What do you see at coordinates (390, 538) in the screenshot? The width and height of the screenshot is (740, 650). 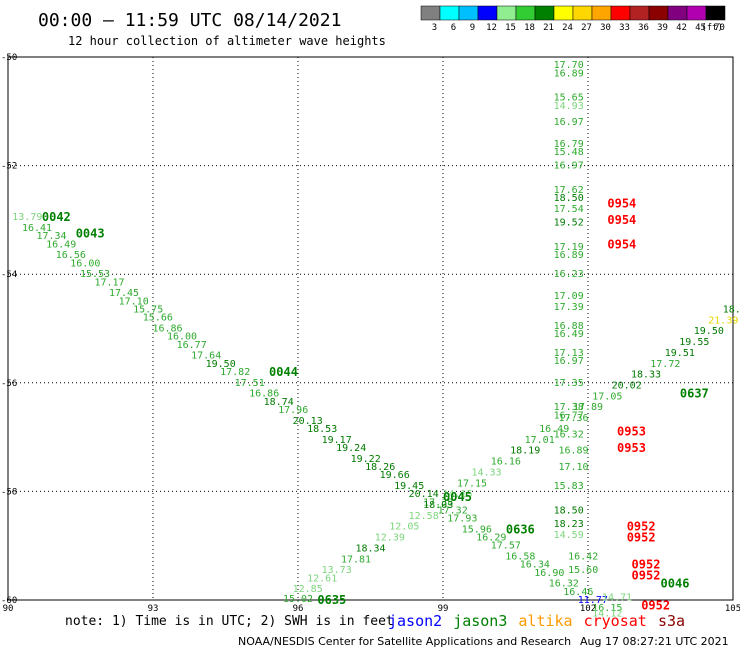 I see `data-point: 12.39` at bounding box center [390, 538].